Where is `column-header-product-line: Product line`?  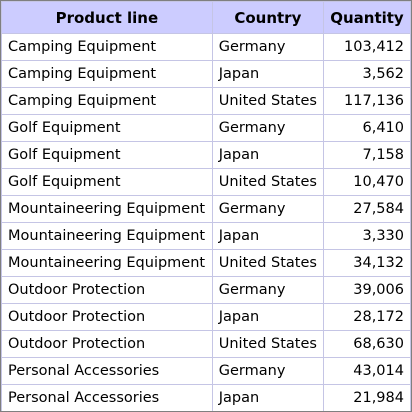 column-header-product-line: Product line is located at coordinates (107, 17).